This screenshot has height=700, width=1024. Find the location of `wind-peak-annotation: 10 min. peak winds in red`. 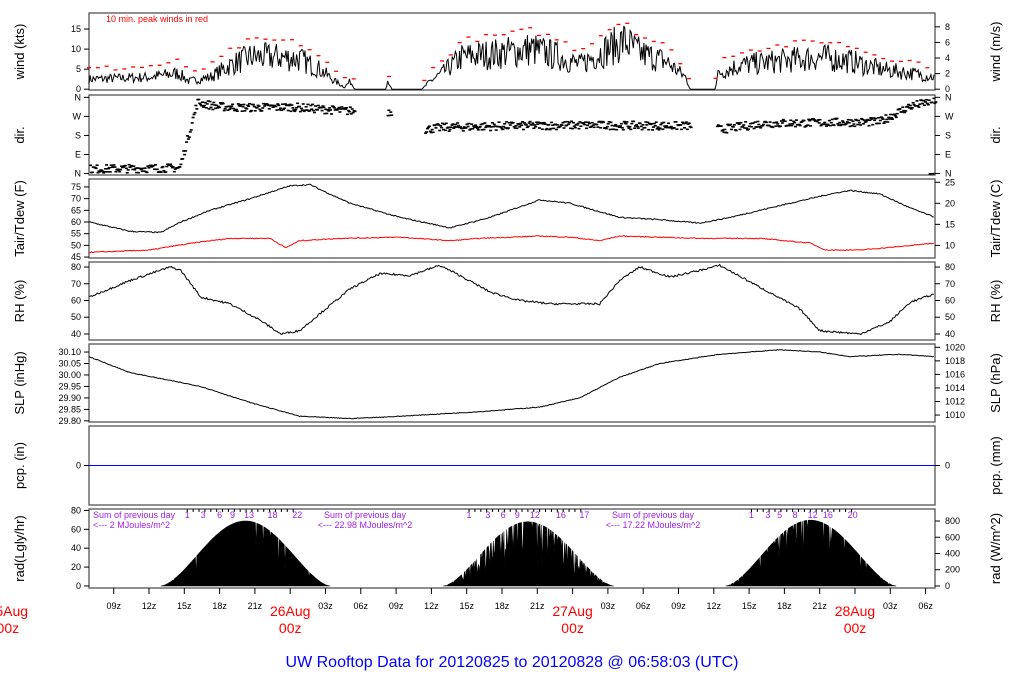

wind-peak-annotation: 10 min. peak winds in red is located at coordinates (157, 19).